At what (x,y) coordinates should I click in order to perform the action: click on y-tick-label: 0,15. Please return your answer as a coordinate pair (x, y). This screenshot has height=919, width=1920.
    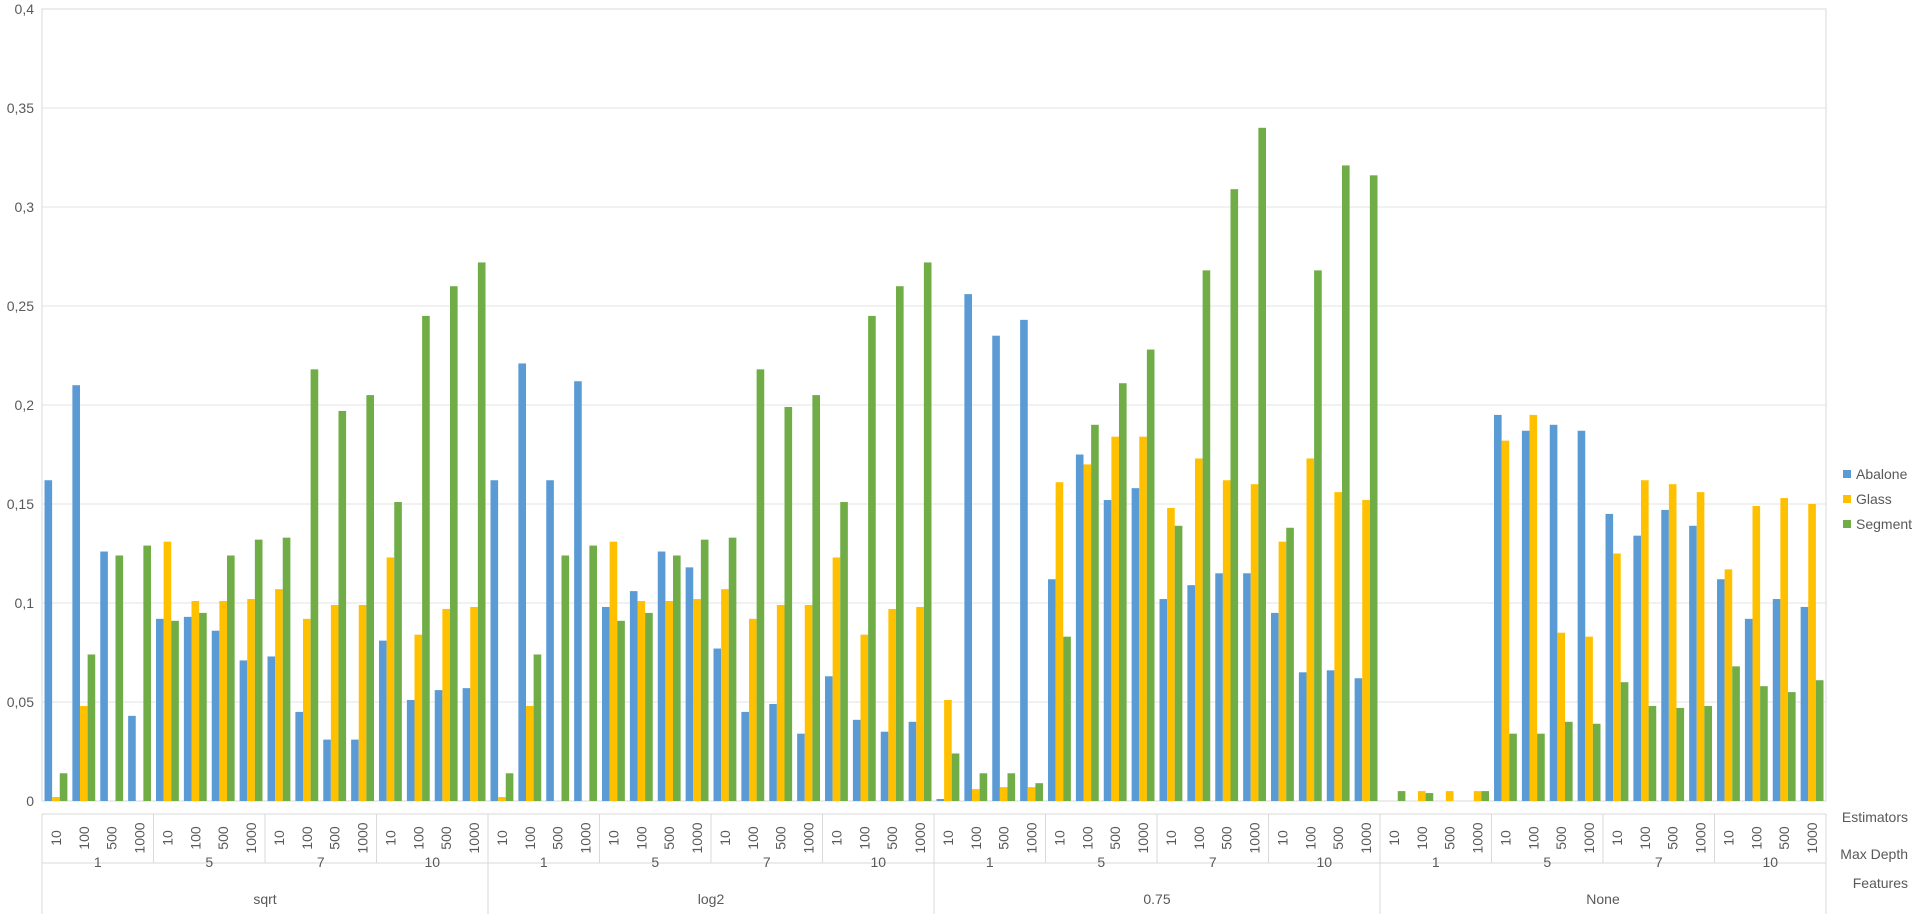
    Looking at the image, I should click on (20, 504).